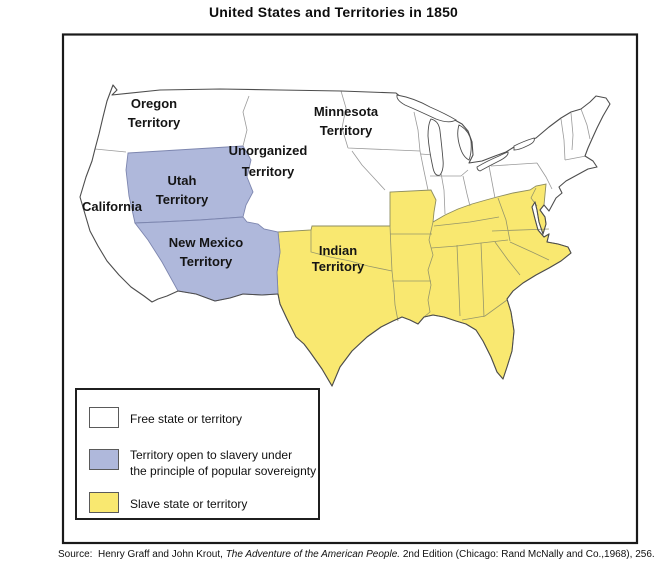  I want to click on label-unorganized-territory-2: Territory, so click(268, 171).